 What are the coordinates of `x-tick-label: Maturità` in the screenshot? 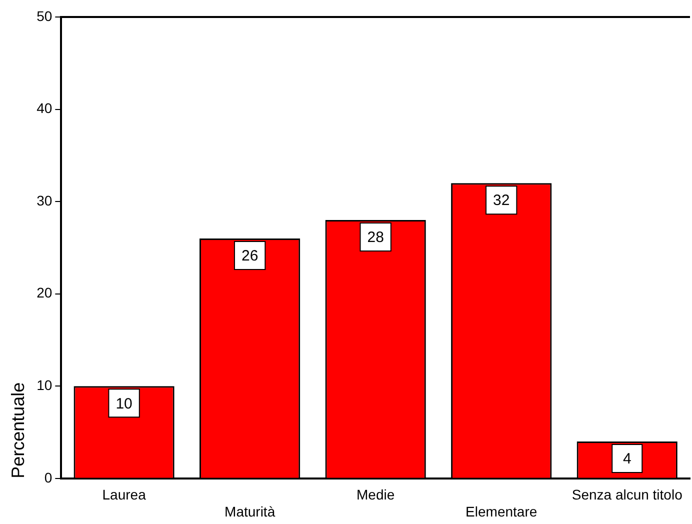 It's located at (250, 511).